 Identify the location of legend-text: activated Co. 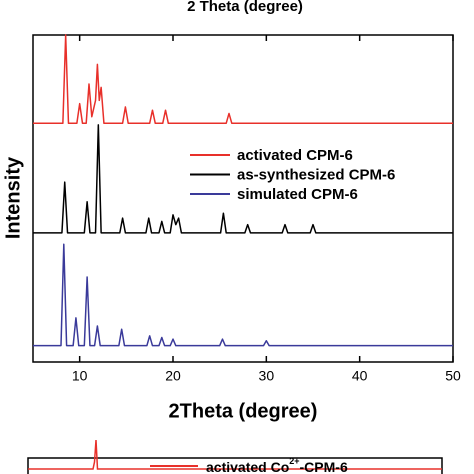
(247, 466).